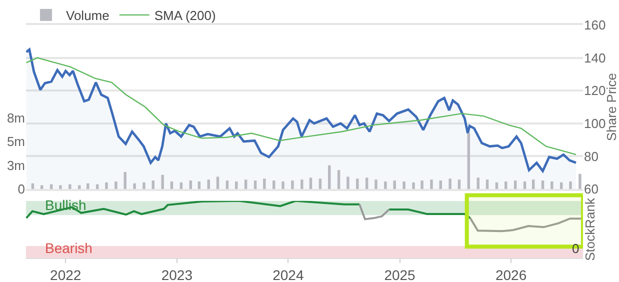 The image size is (619, 282). Describe the element at coordinates (595, 58) in the screenshot. I see `y-tick-label: 140` at that location.